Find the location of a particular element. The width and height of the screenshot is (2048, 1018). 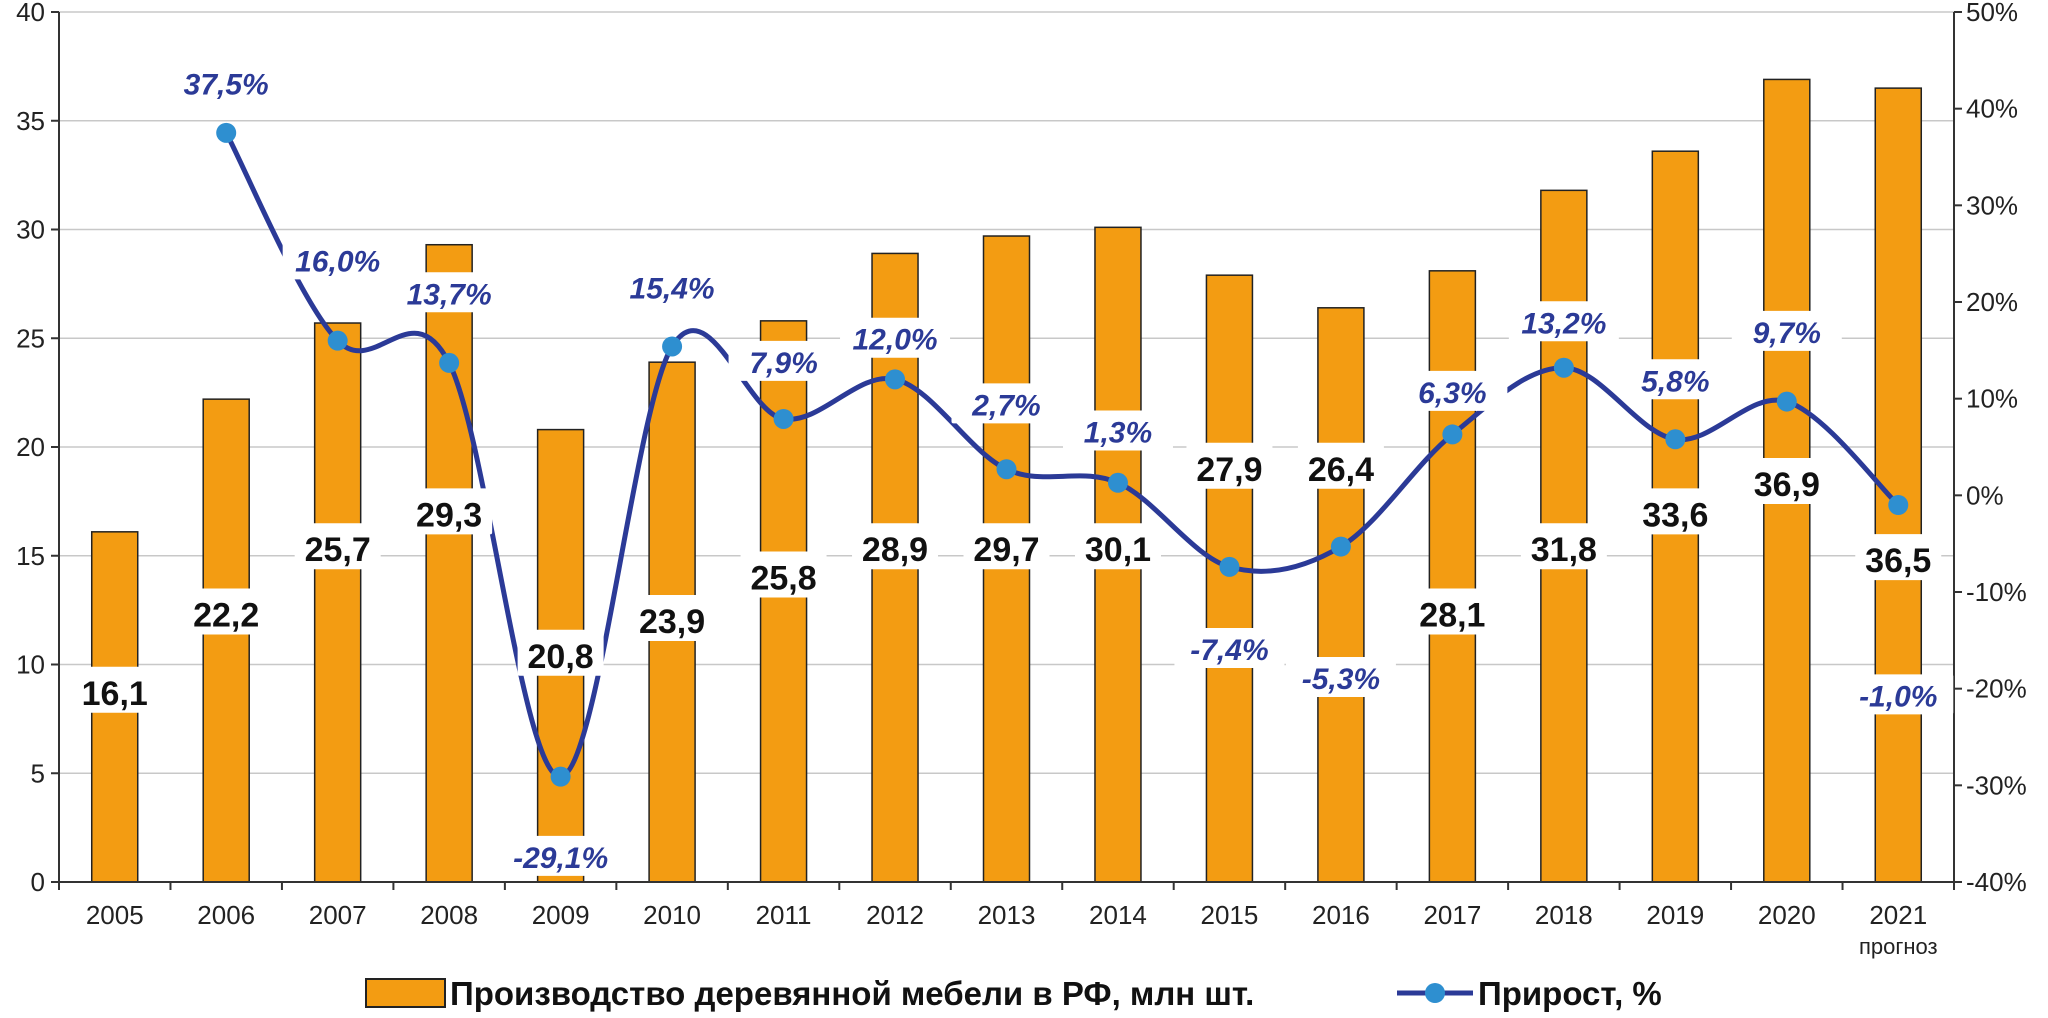

x-tick-label: 2016 is located at coordinates (1341, 915).